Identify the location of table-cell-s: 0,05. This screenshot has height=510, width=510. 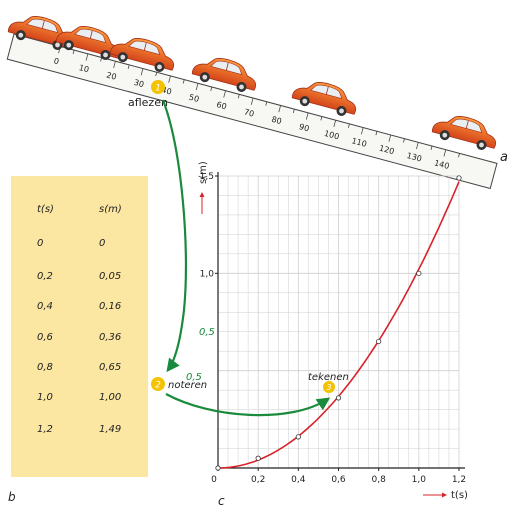
(110, 276).